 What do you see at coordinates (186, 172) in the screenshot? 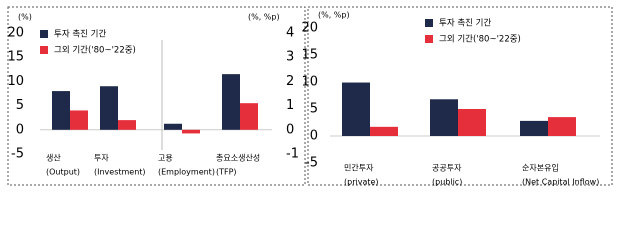
I see `x-tick-label: (Employment)` at bounding box center [186, 172].